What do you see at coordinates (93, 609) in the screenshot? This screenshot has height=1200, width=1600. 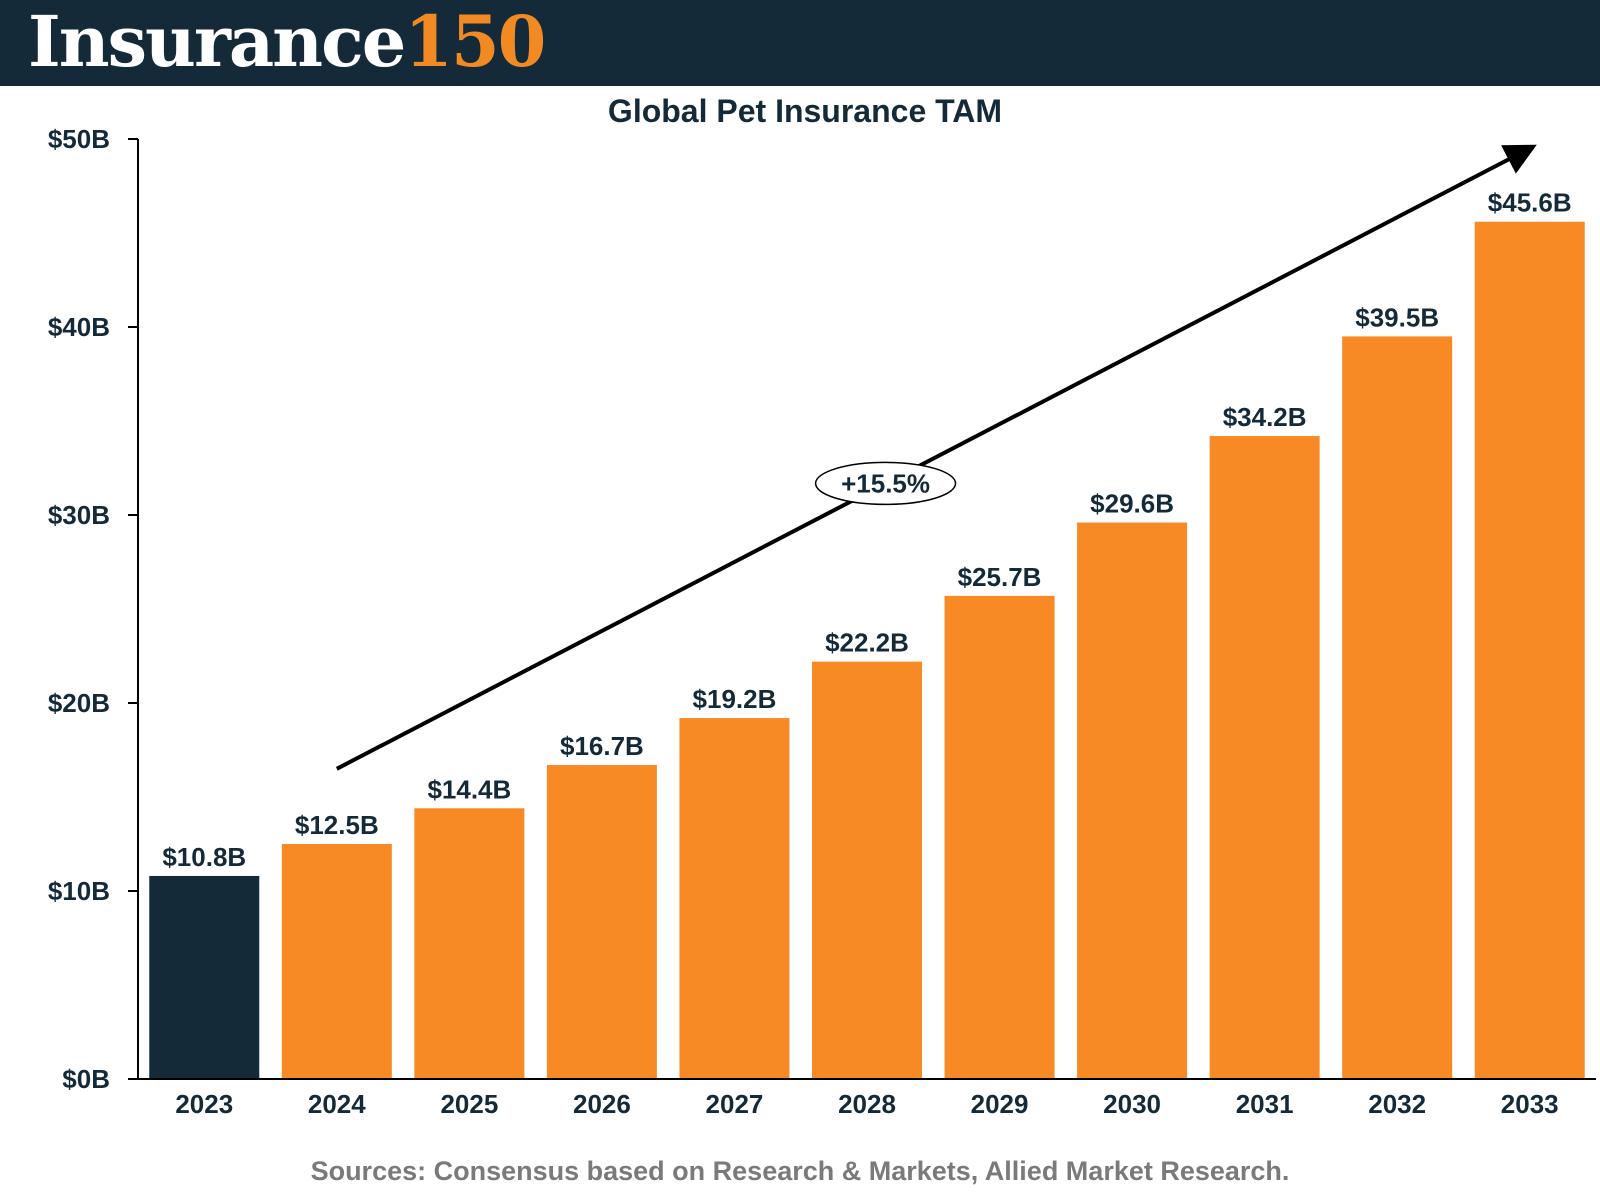 I see `y-axis: $0B $10B $20B $30B $40B $50B` at bounding box center [93, 609].